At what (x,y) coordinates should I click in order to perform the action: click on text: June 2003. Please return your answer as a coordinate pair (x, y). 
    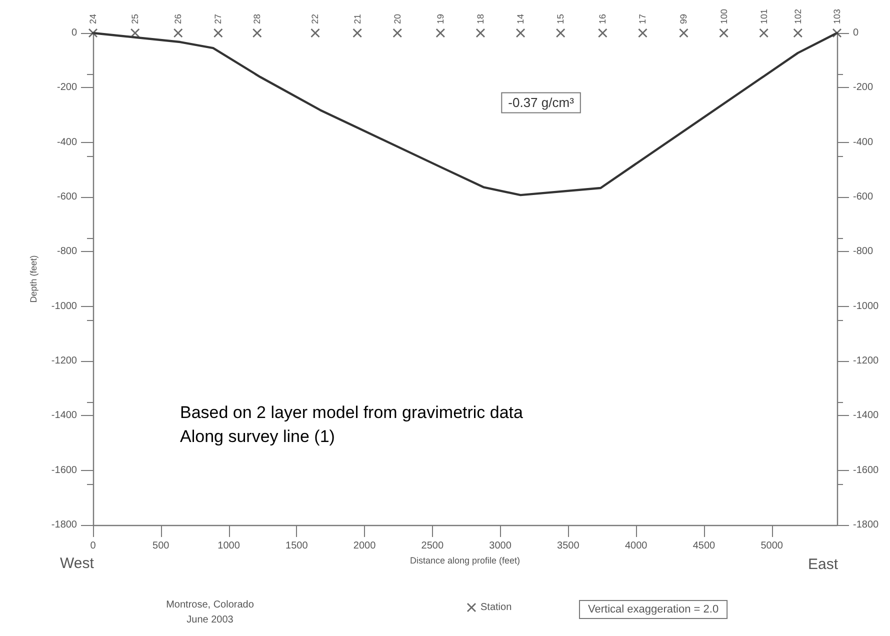
    Looking at the image, I should click on (210, 620).